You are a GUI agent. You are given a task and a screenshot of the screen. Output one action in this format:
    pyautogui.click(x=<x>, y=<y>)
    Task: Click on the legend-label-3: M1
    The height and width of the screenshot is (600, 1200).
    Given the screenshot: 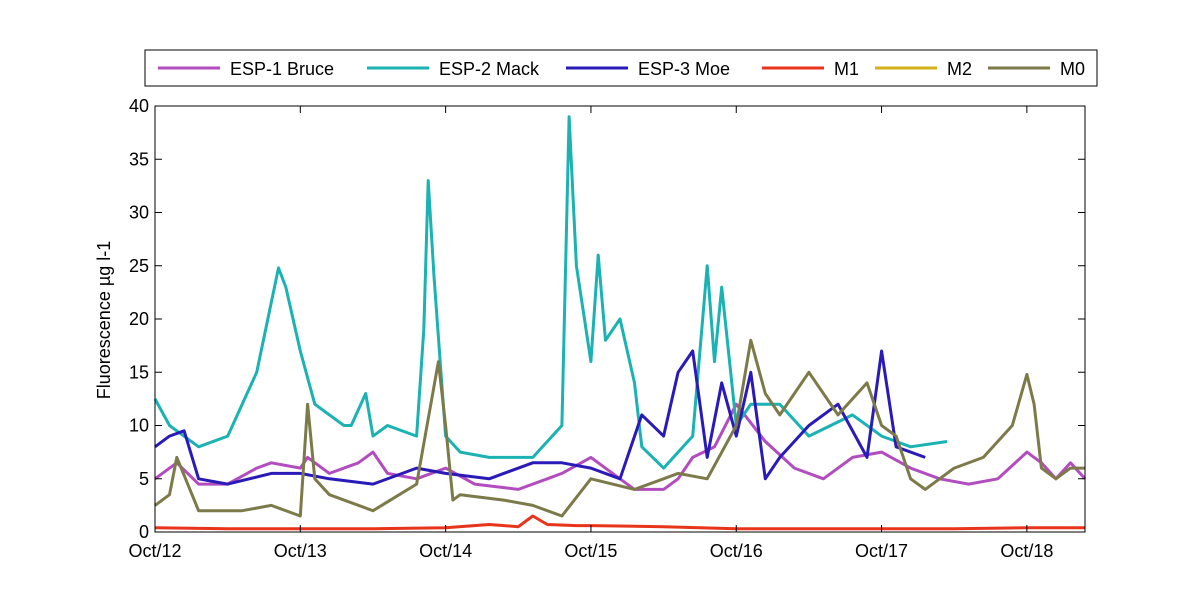 What is the action you would take?
    pyautogui.click(x=846, y=69)
    